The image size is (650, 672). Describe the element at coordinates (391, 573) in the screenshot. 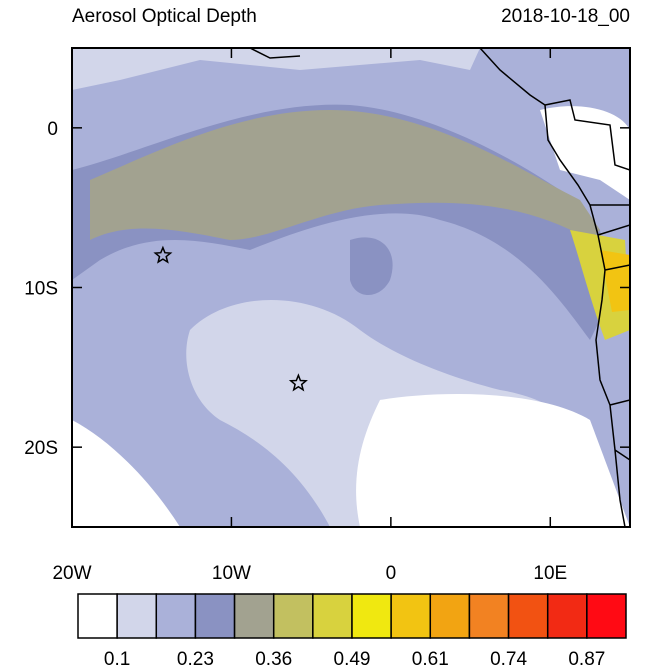

I see `lon-tick-label: 0` at that location.